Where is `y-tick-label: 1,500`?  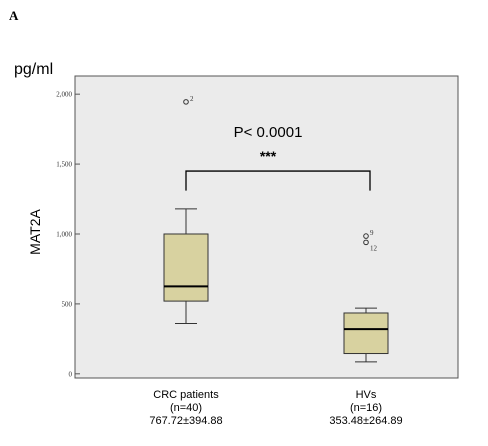 y-tick-label: 1,500 is located at coordinates (64, 165).